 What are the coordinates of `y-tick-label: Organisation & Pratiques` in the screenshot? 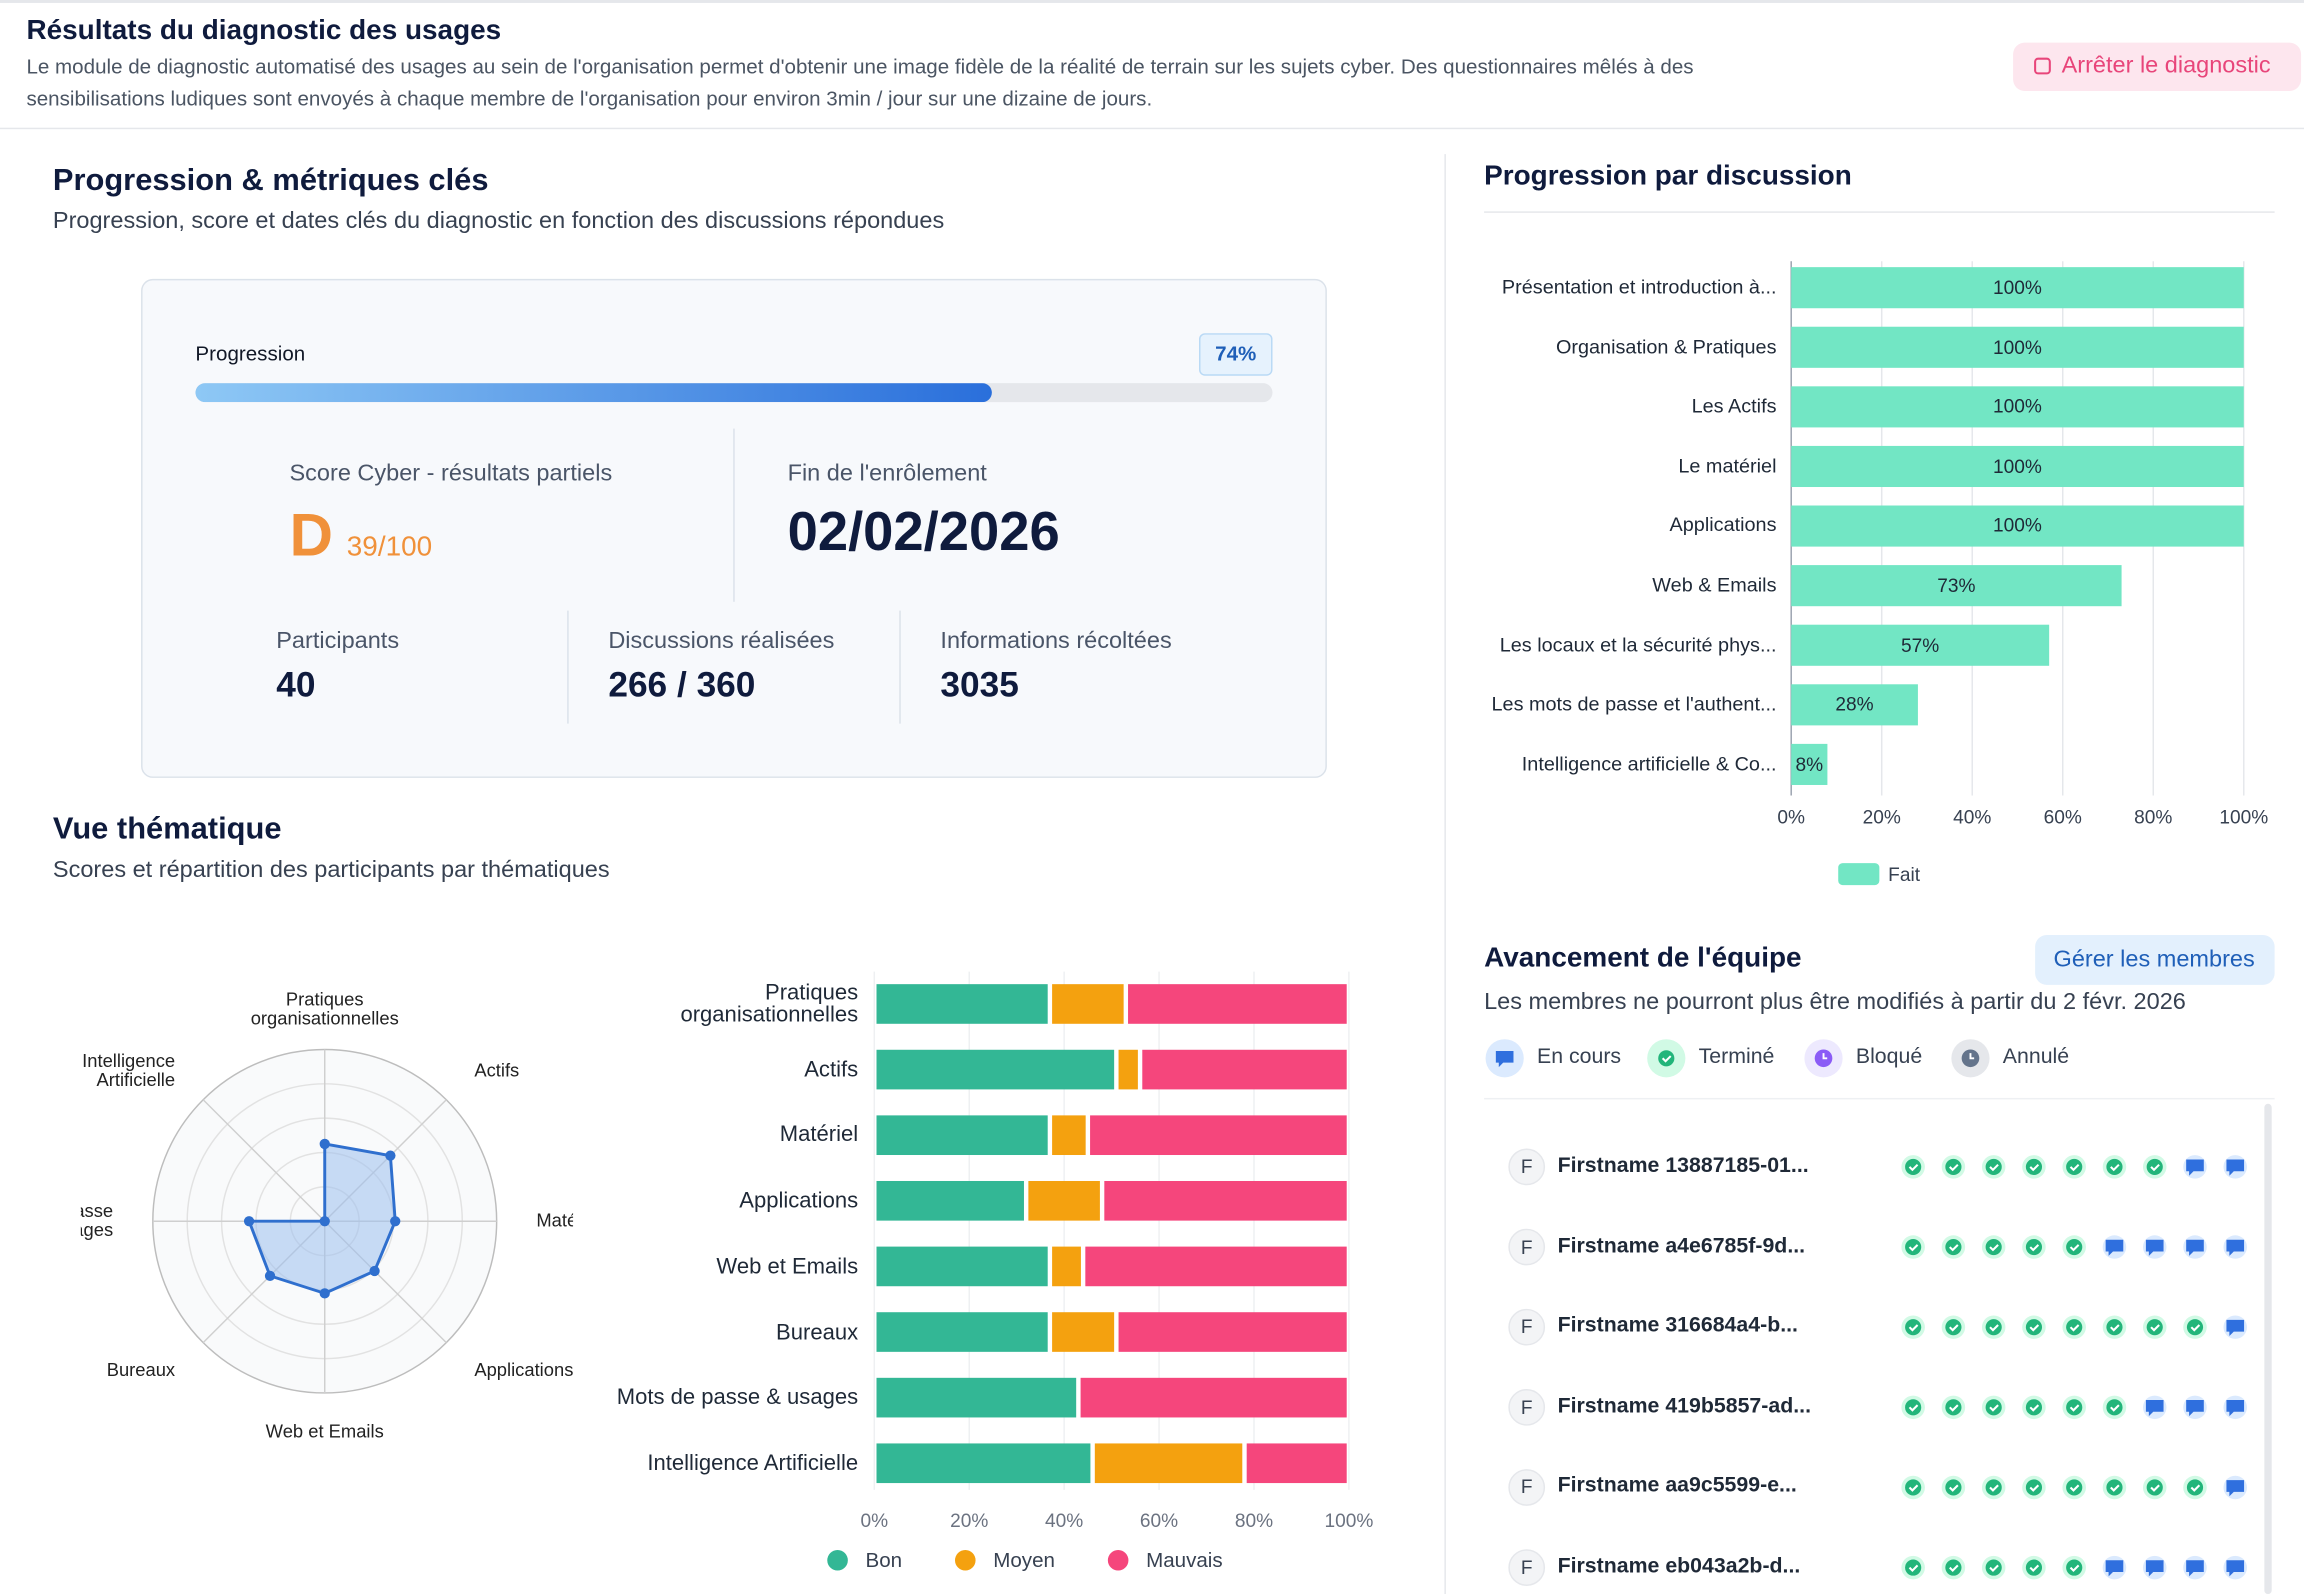 It's located at (1666, 346).